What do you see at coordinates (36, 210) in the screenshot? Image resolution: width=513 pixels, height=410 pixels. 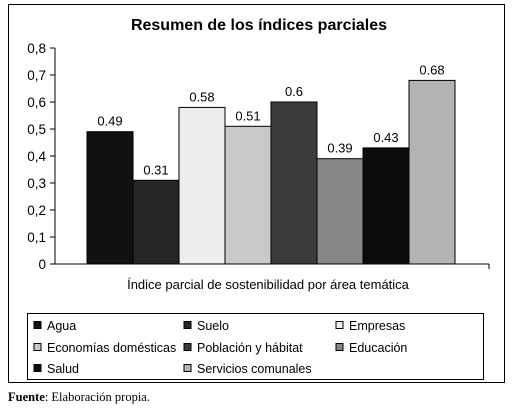 I see `y-tick-label: 0,2` at bounding box center [36, 210].